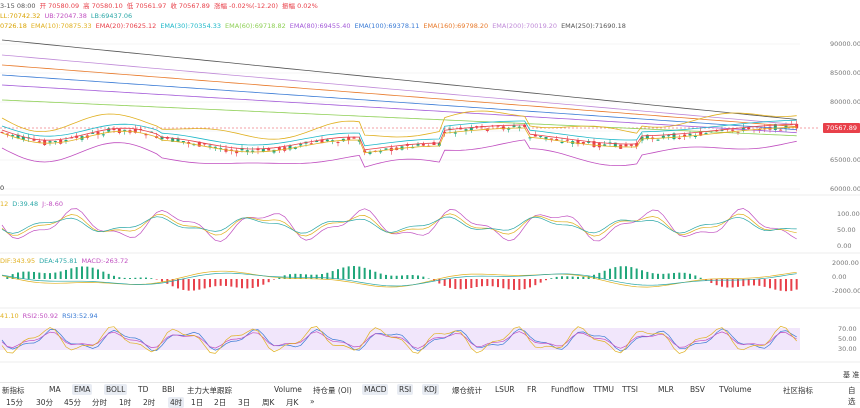  Describe the element at coordinates (292, 402) in the screenshot. I see `timeframe-11: 月K` at that location.